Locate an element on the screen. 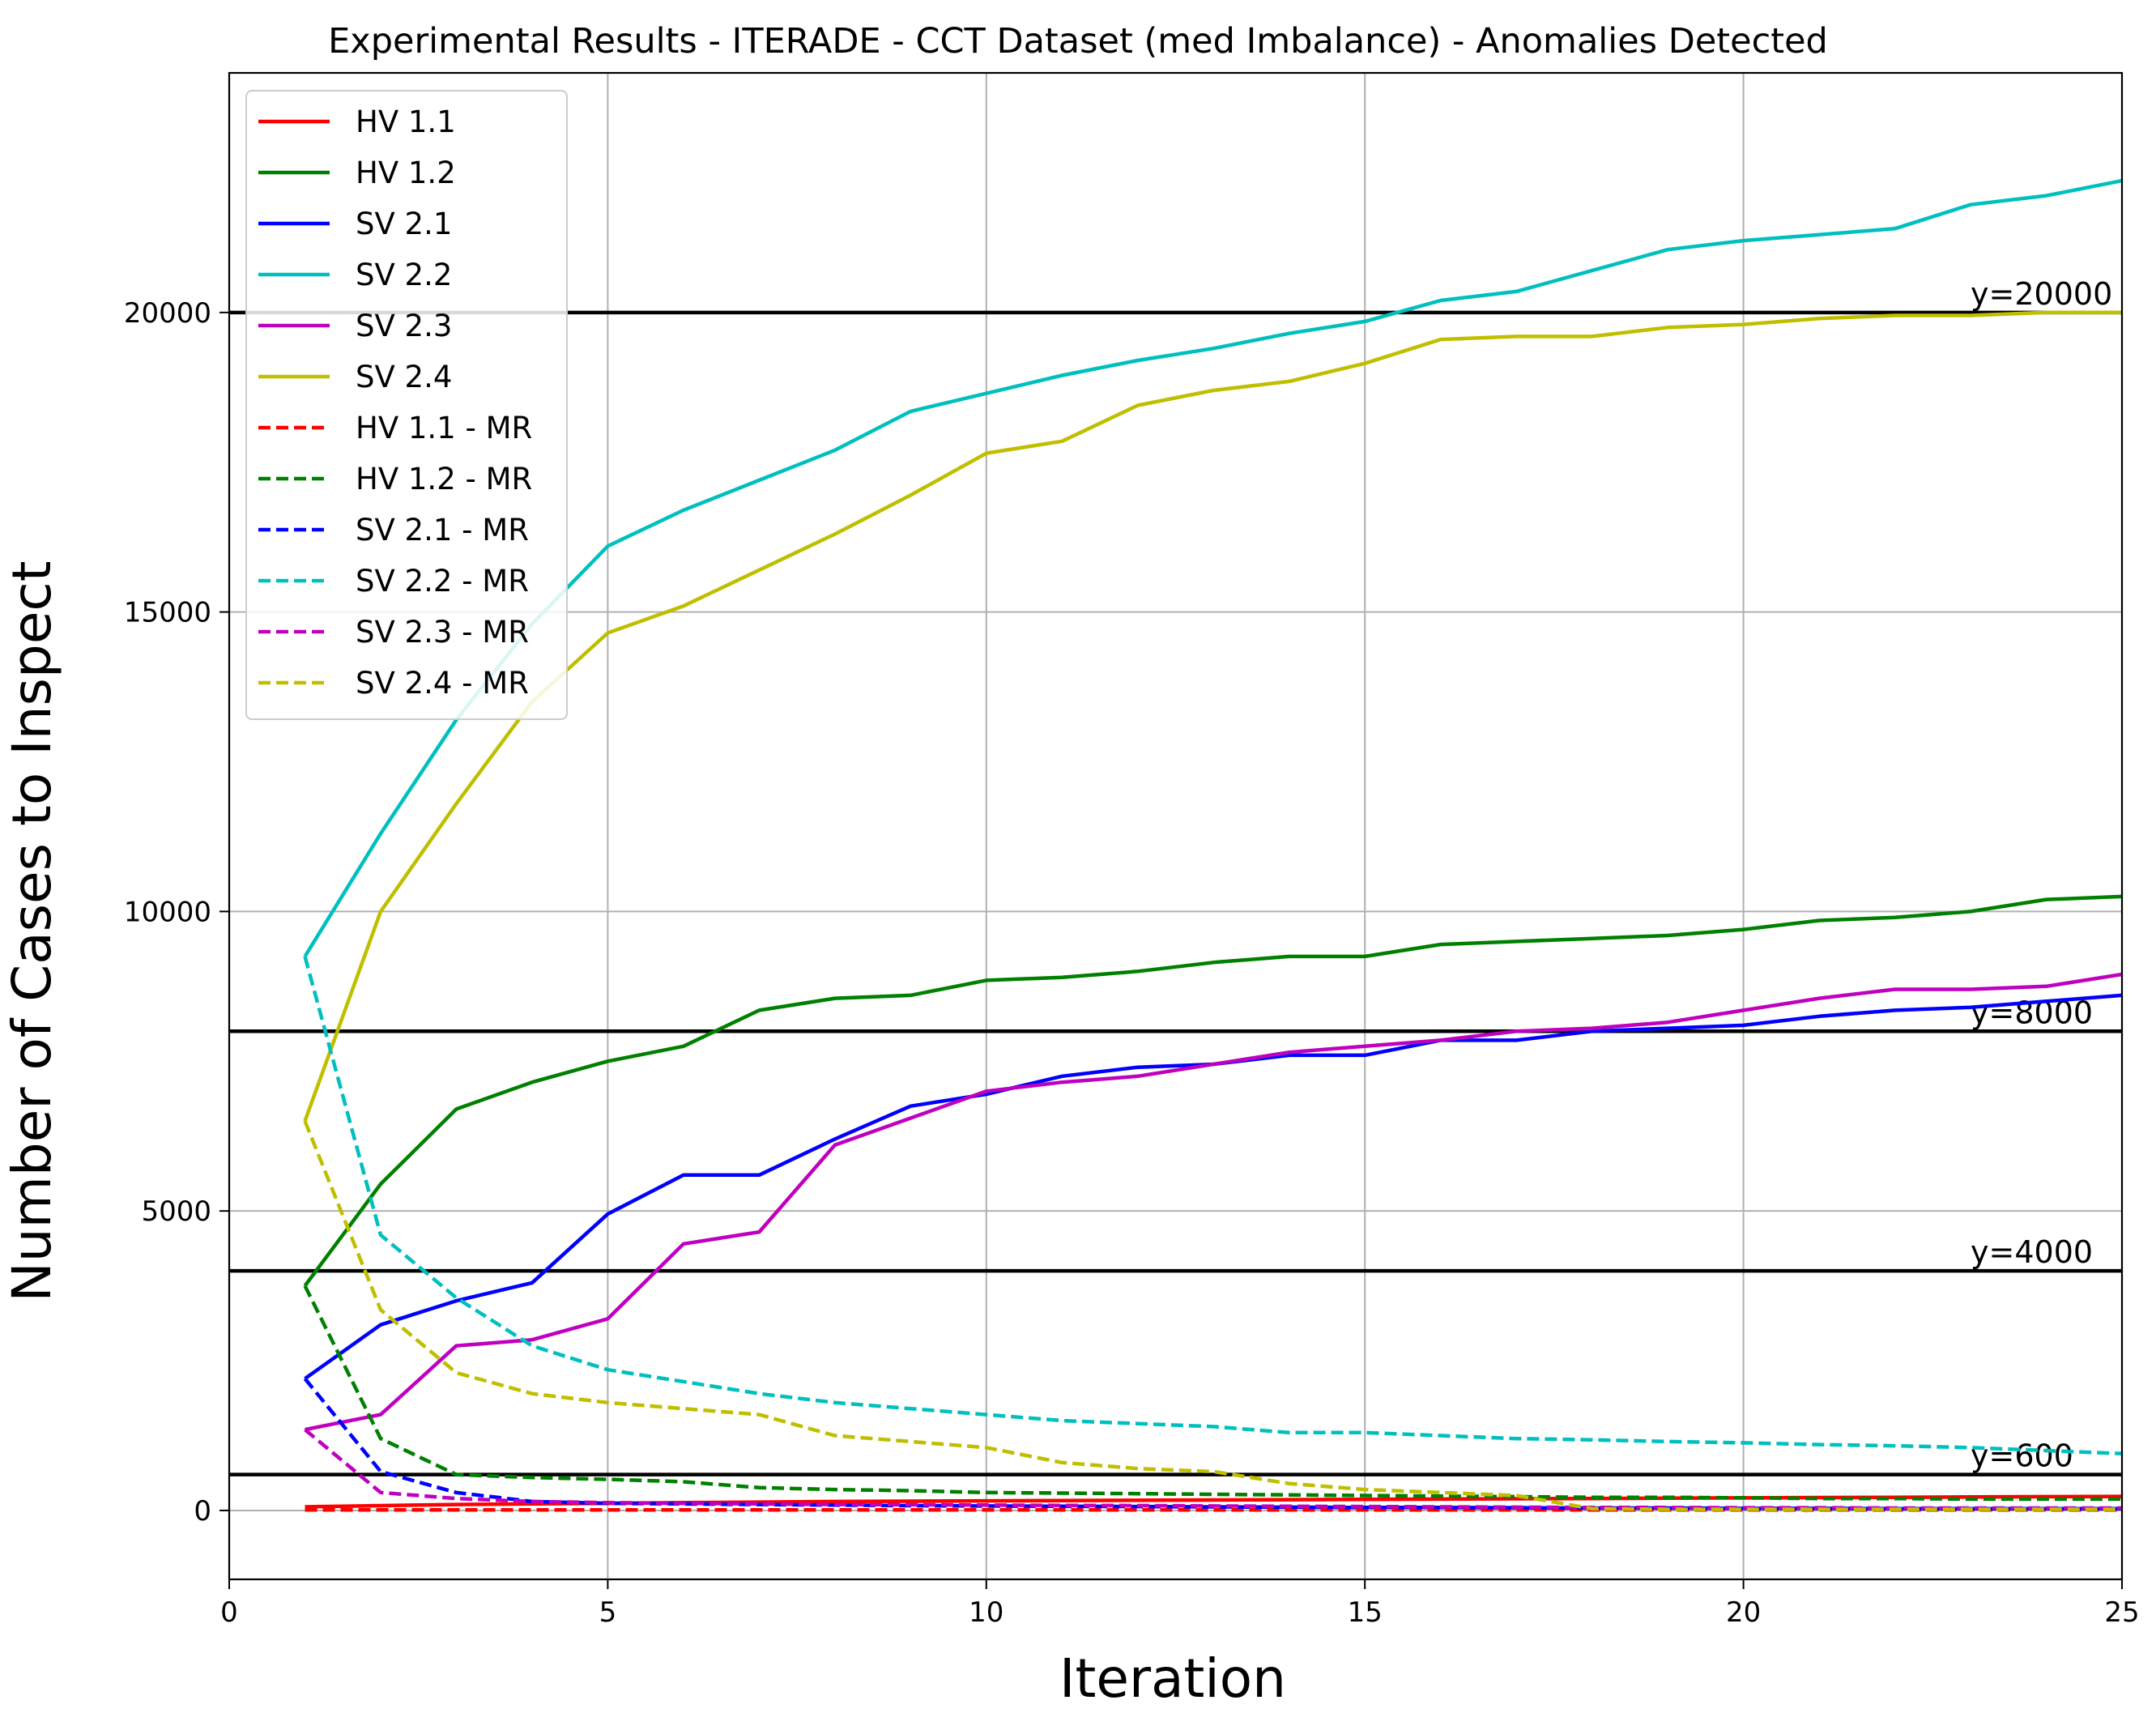  y-tick-label: 10000 is located at coordinates (167, 912).